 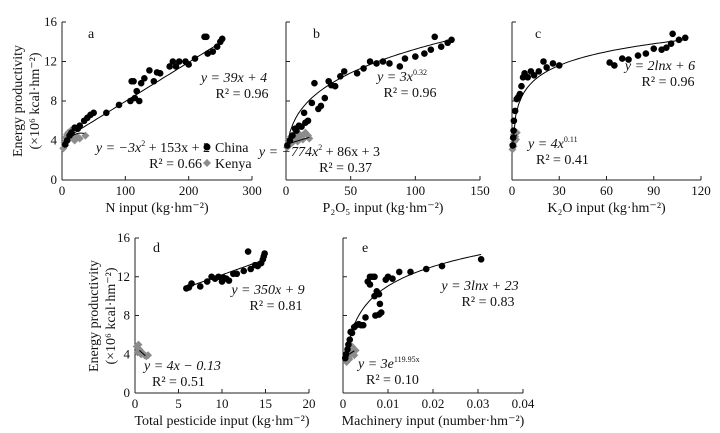 I want to click on china-r-squared: R² = 0.96, so click(x=668, y=82).